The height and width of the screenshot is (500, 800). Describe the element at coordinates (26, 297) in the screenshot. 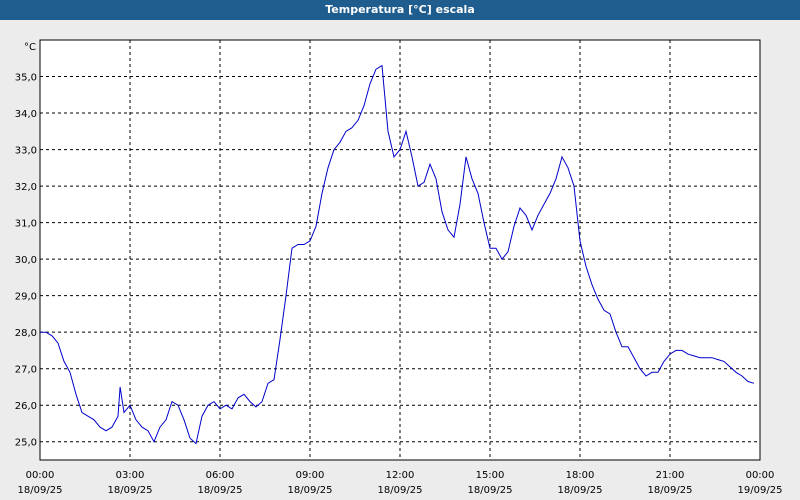

I see `y-tick-label: 29,0` at that location.